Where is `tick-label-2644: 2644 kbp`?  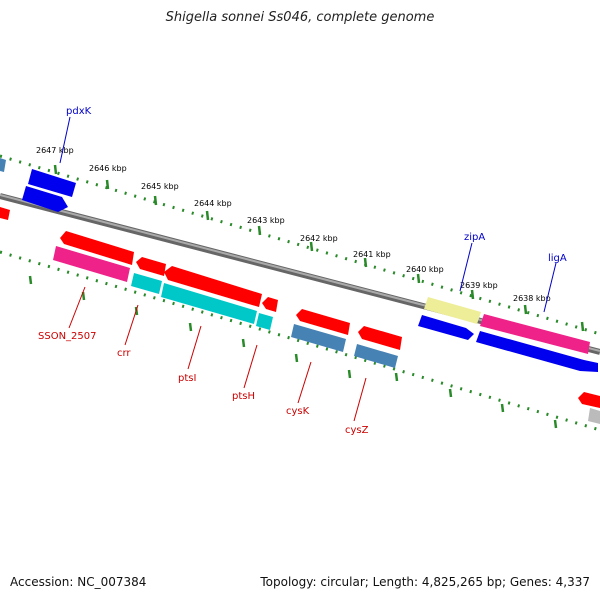
tick-label-2644: 2644 kbp is located at coordinates (213, 203).